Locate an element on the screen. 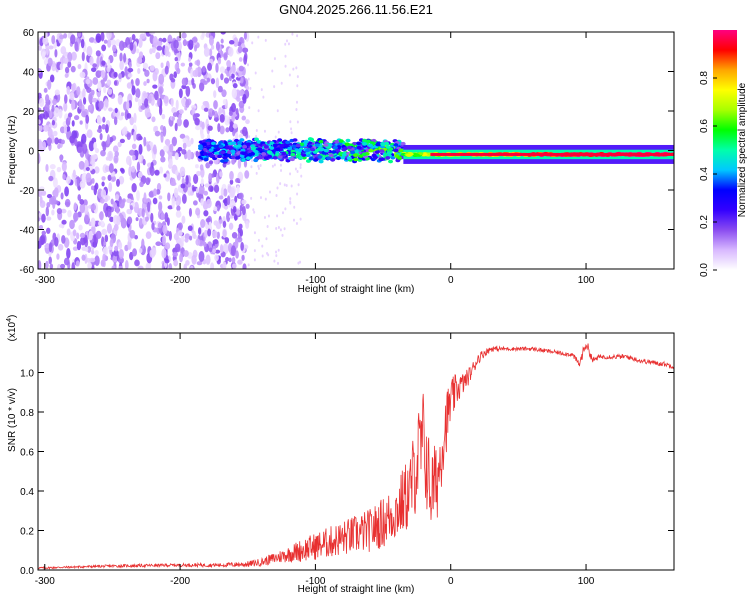 The height and width of the screenshot is (605, 750). svg-text: (x104) is located at coordinates (12, 328).